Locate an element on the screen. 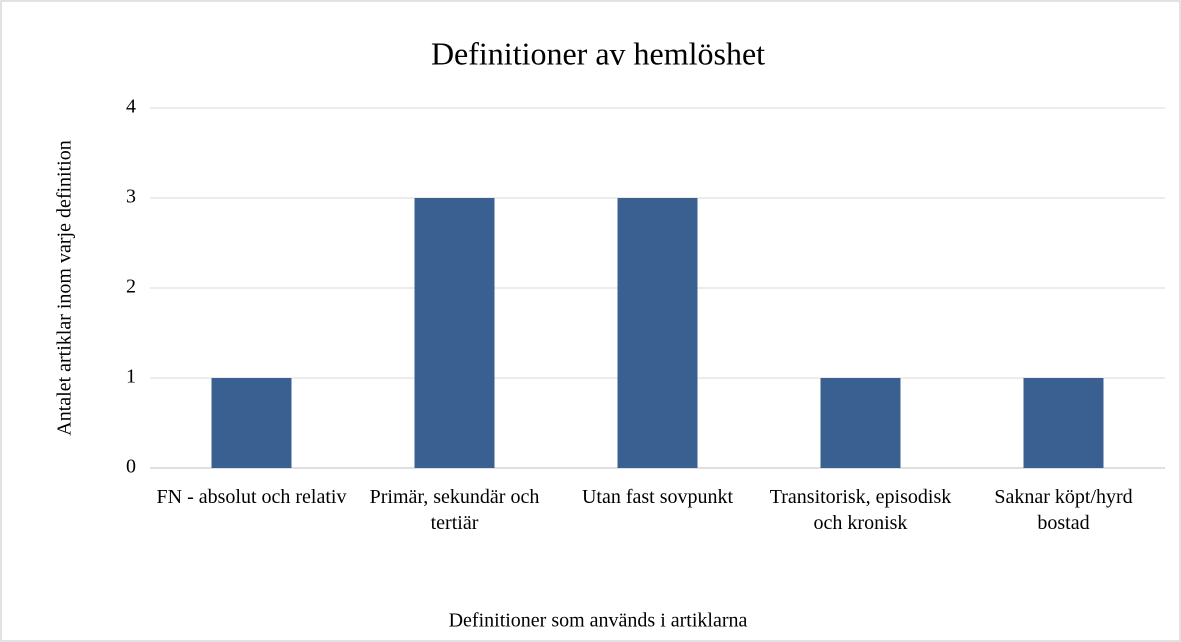  chart-title: Definitioner av hemlöshet is located at coordinates (598, 53).